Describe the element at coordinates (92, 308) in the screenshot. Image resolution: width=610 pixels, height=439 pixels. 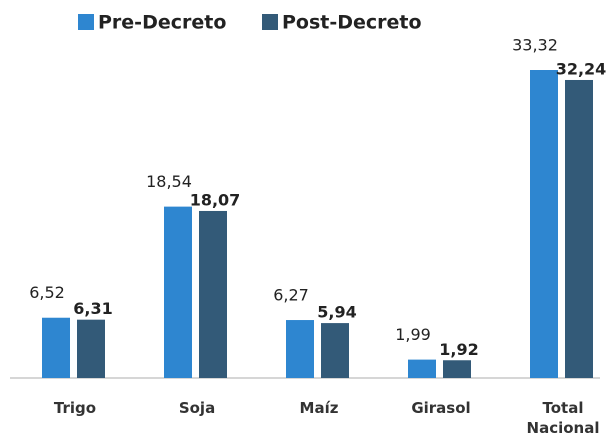
I see `value-label: 6,31` at that location.